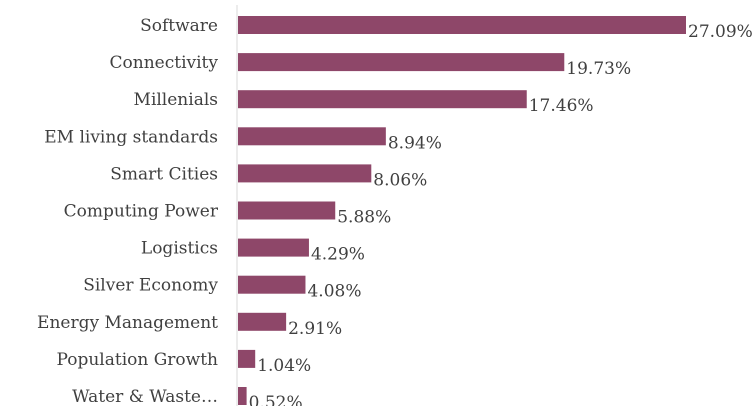 This screenshot has width=752, height=406. I want to click on data-label: 0.52%, so click(276, 399).